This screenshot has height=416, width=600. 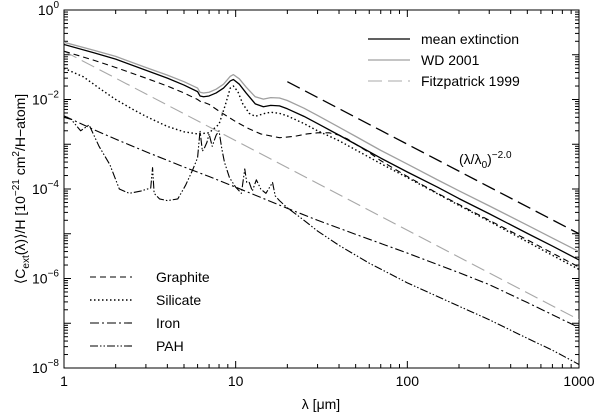 I want to click on x-axis-title: λ [μm], so click(x=321, y=404).